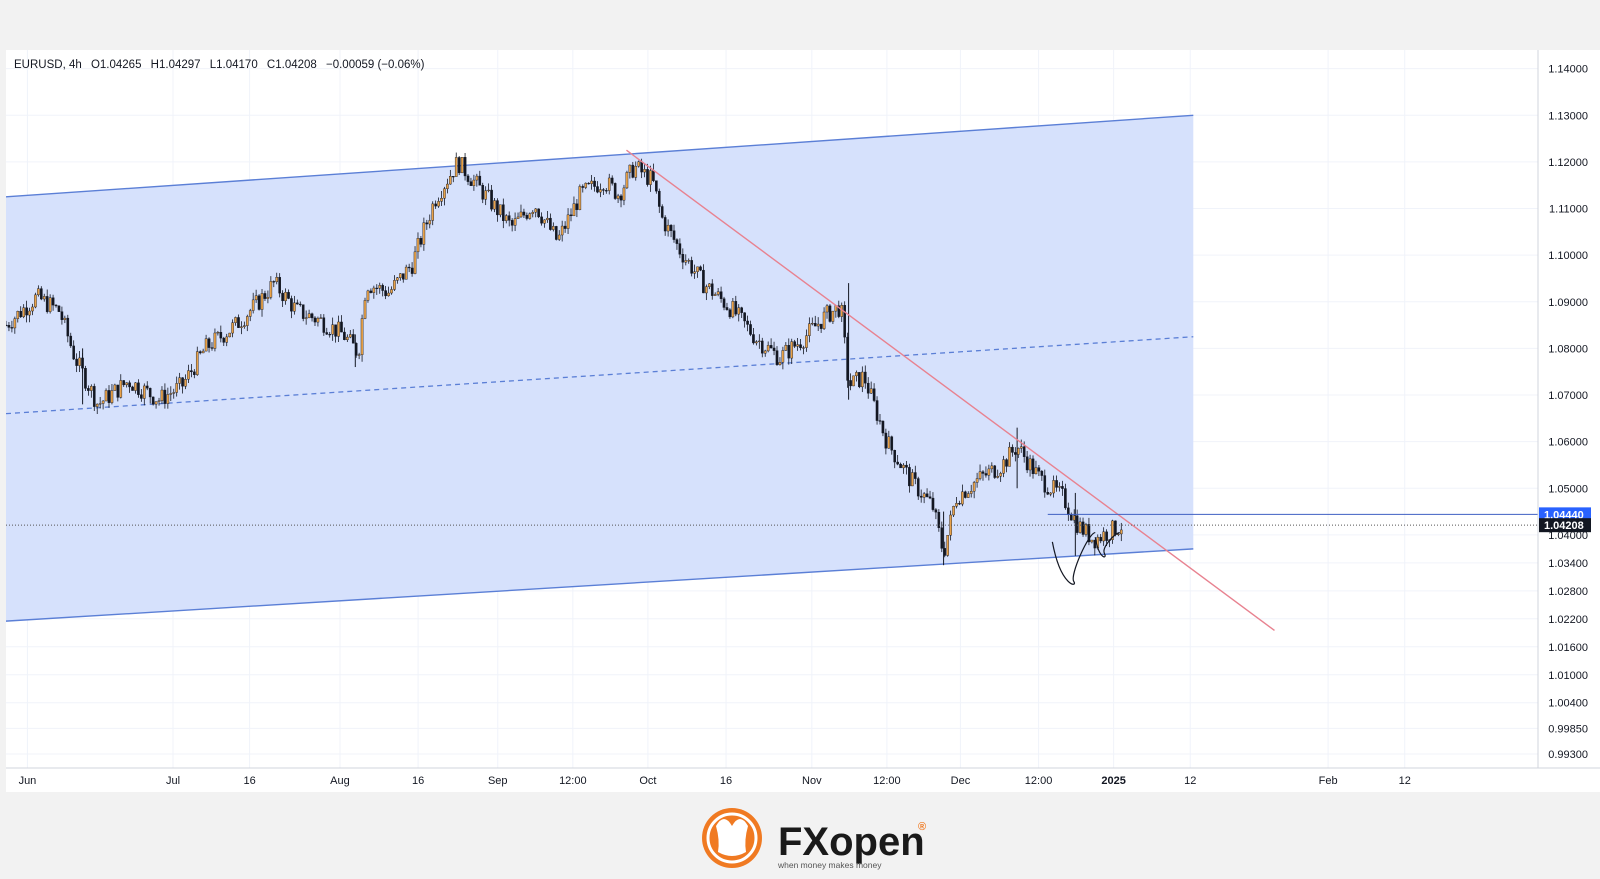  What do you see at coordinates (1568, 349) in the screenshot?
I see `price-tick-label: 1.08000` at bounding box center [1568, 349].